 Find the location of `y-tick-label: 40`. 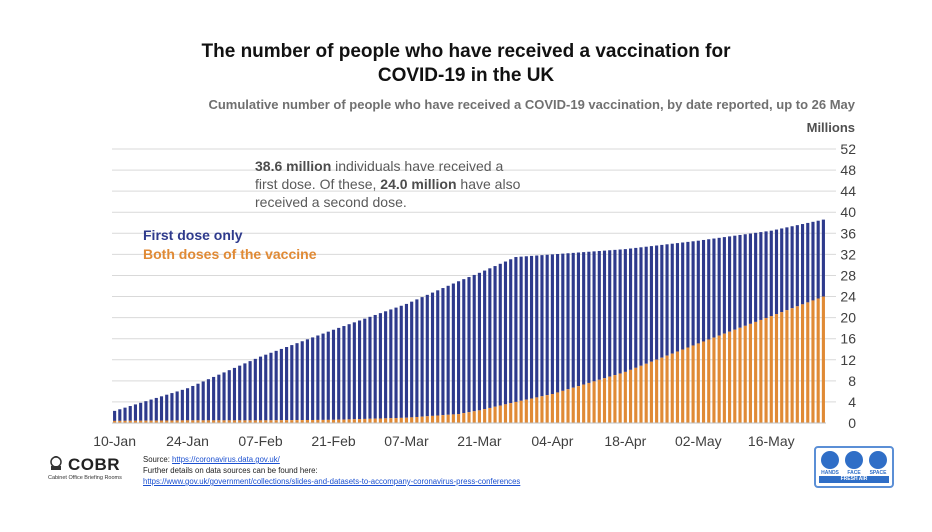

y-tick-label: 40 is located at coordinates (848, 212).